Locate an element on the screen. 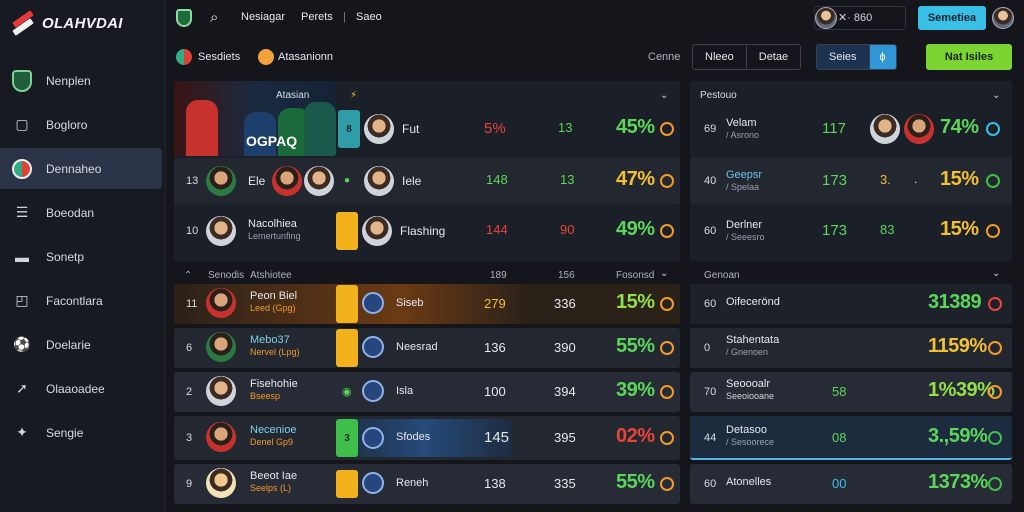 The width and height of the screenshot is (1024, 512). column-header: 156 is located at coordinates (566, 275).